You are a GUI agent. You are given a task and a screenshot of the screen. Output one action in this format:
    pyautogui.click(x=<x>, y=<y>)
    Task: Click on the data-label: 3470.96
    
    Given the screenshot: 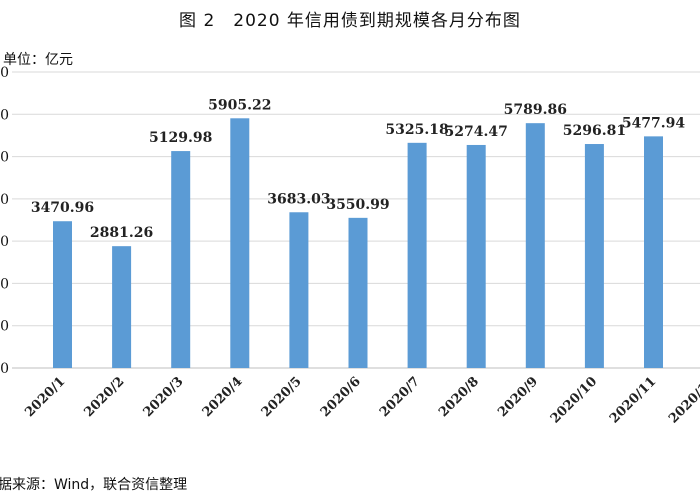 What is the action you would take?
    pyautogui.click(x=62, y=208)
    